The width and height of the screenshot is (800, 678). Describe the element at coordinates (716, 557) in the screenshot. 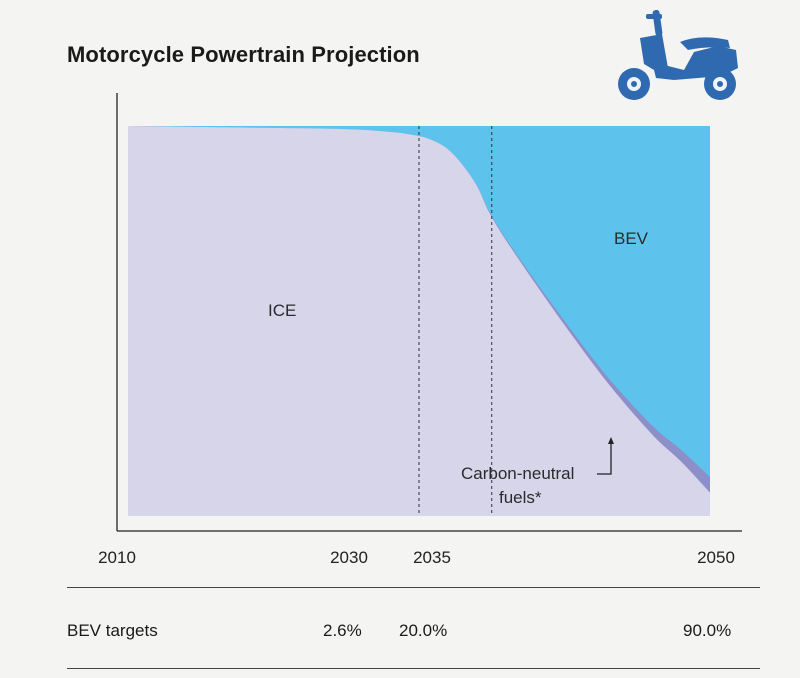

I see `x-tick-2050: 2050` at that location.